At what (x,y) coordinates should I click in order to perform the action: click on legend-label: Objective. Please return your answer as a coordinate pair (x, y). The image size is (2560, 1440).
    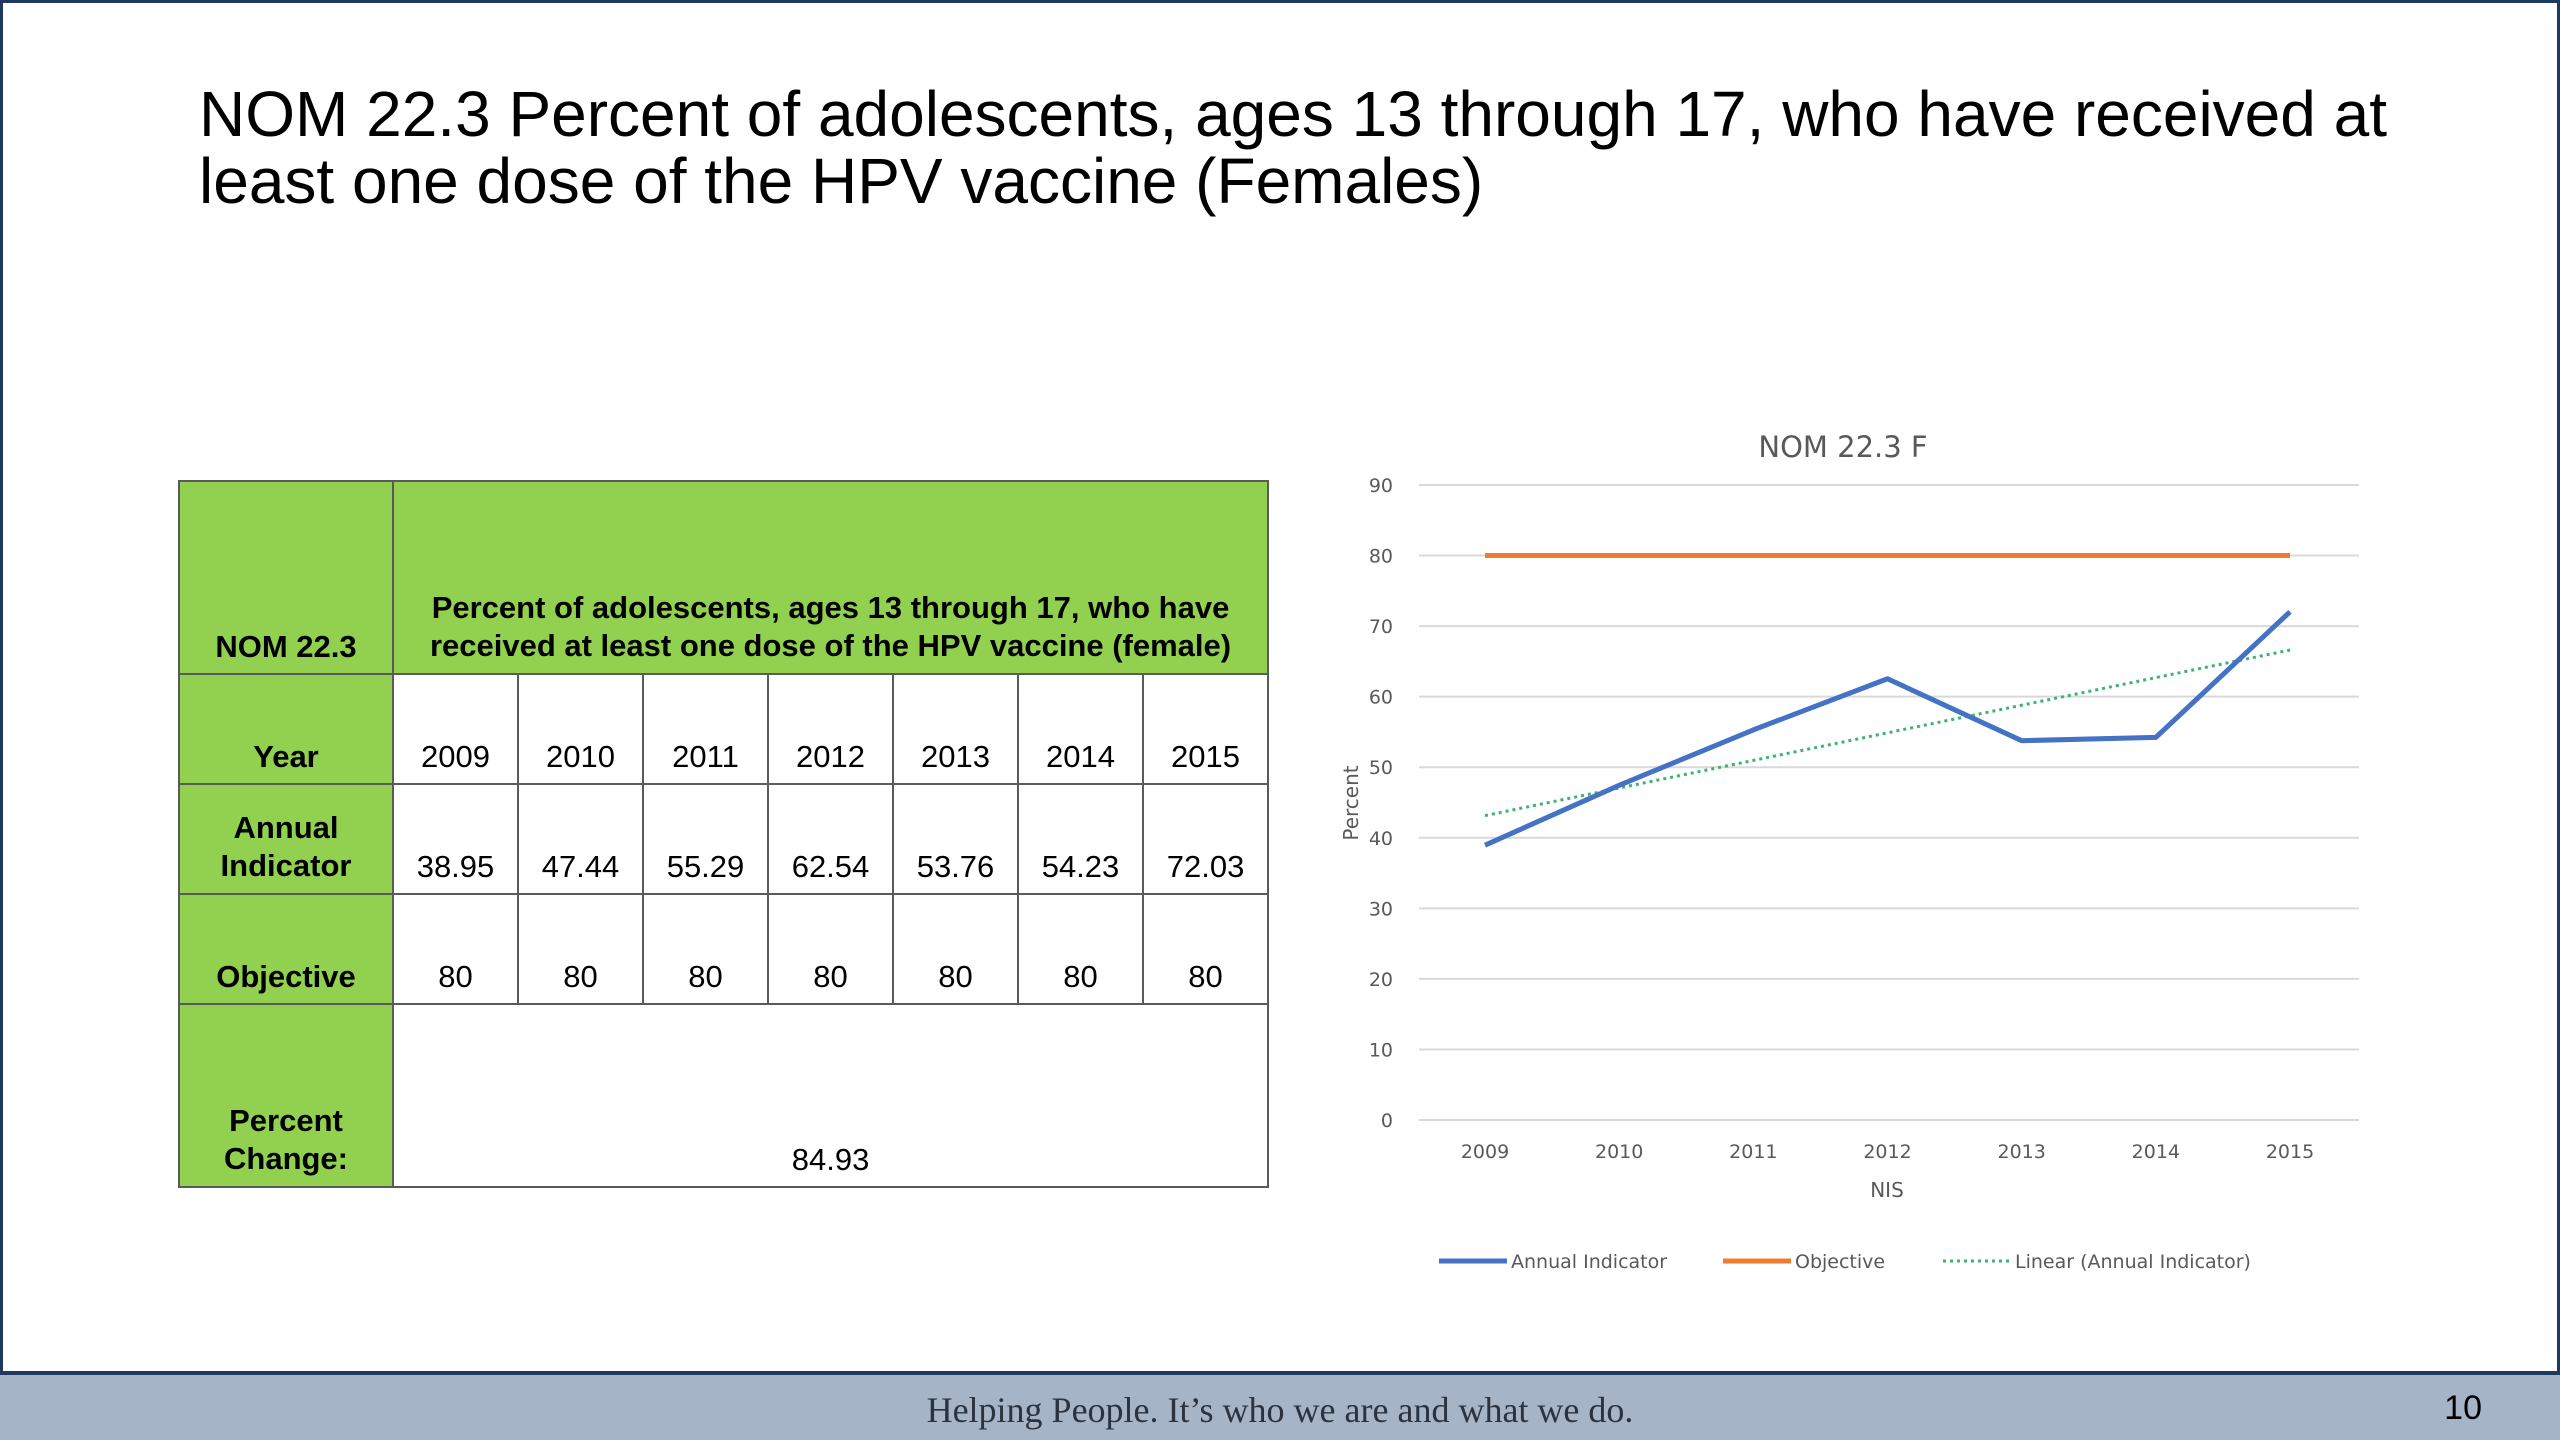
    Looking at the image, I should click on (1840, 1262).